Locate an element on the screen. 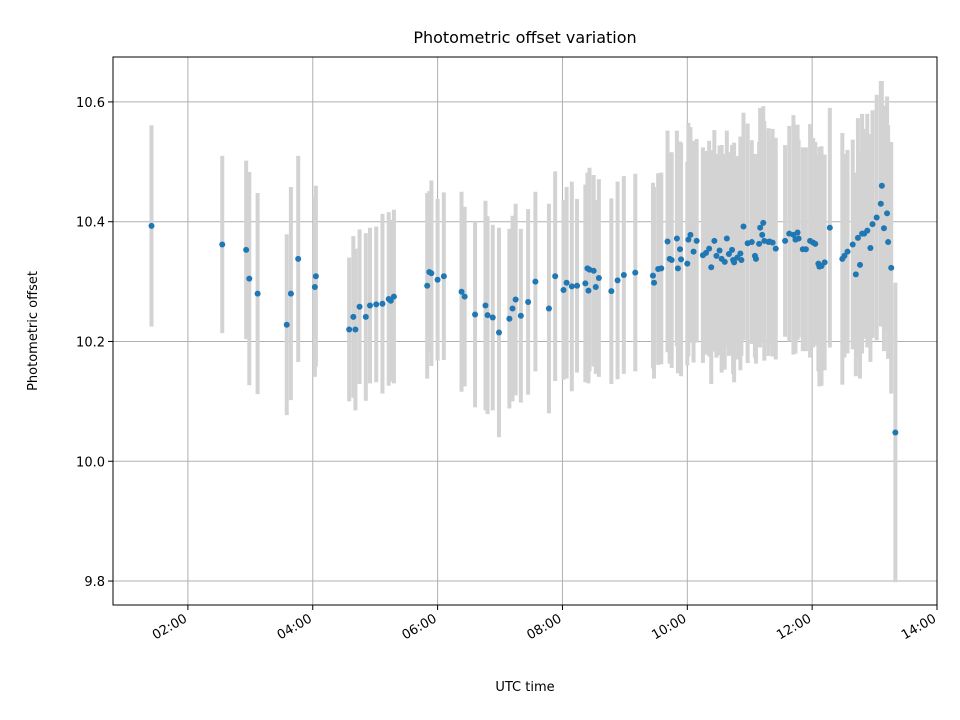 The image size is (960, 720). x-tick-label: 10:00 is located at coordinates (669, 627).